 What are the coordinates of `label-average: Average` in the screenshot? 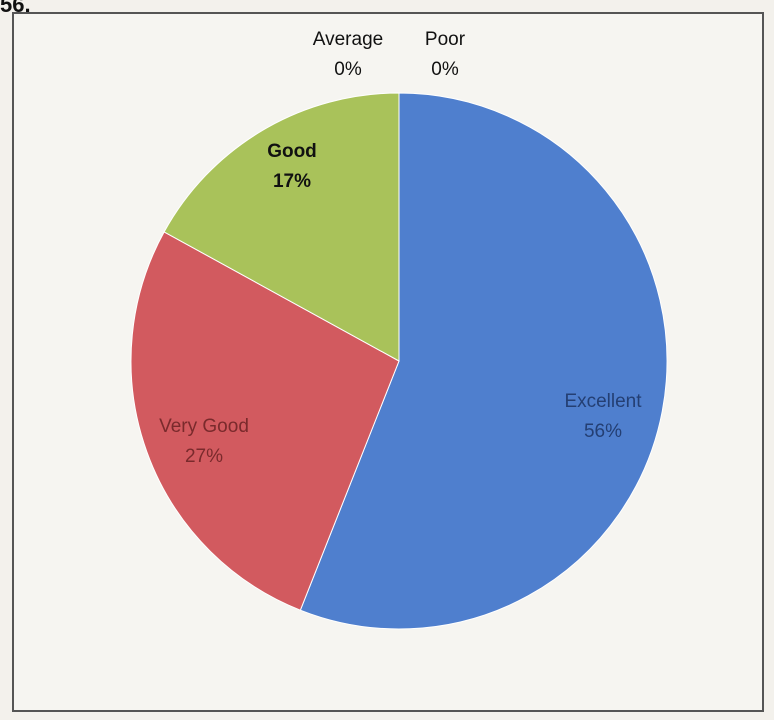 It's located at (348, 39).